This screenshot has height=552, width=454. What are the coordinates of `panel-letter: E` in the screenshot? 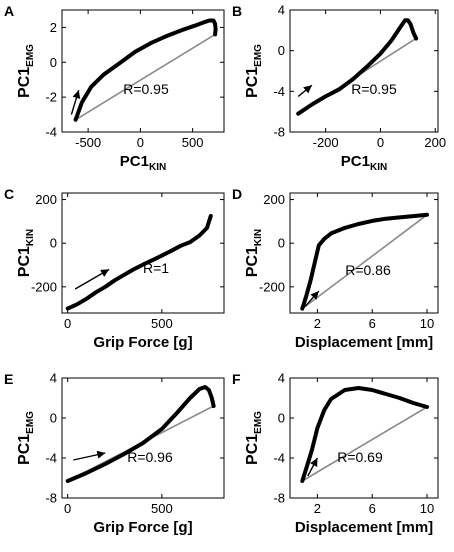 It's located at (8, 379).